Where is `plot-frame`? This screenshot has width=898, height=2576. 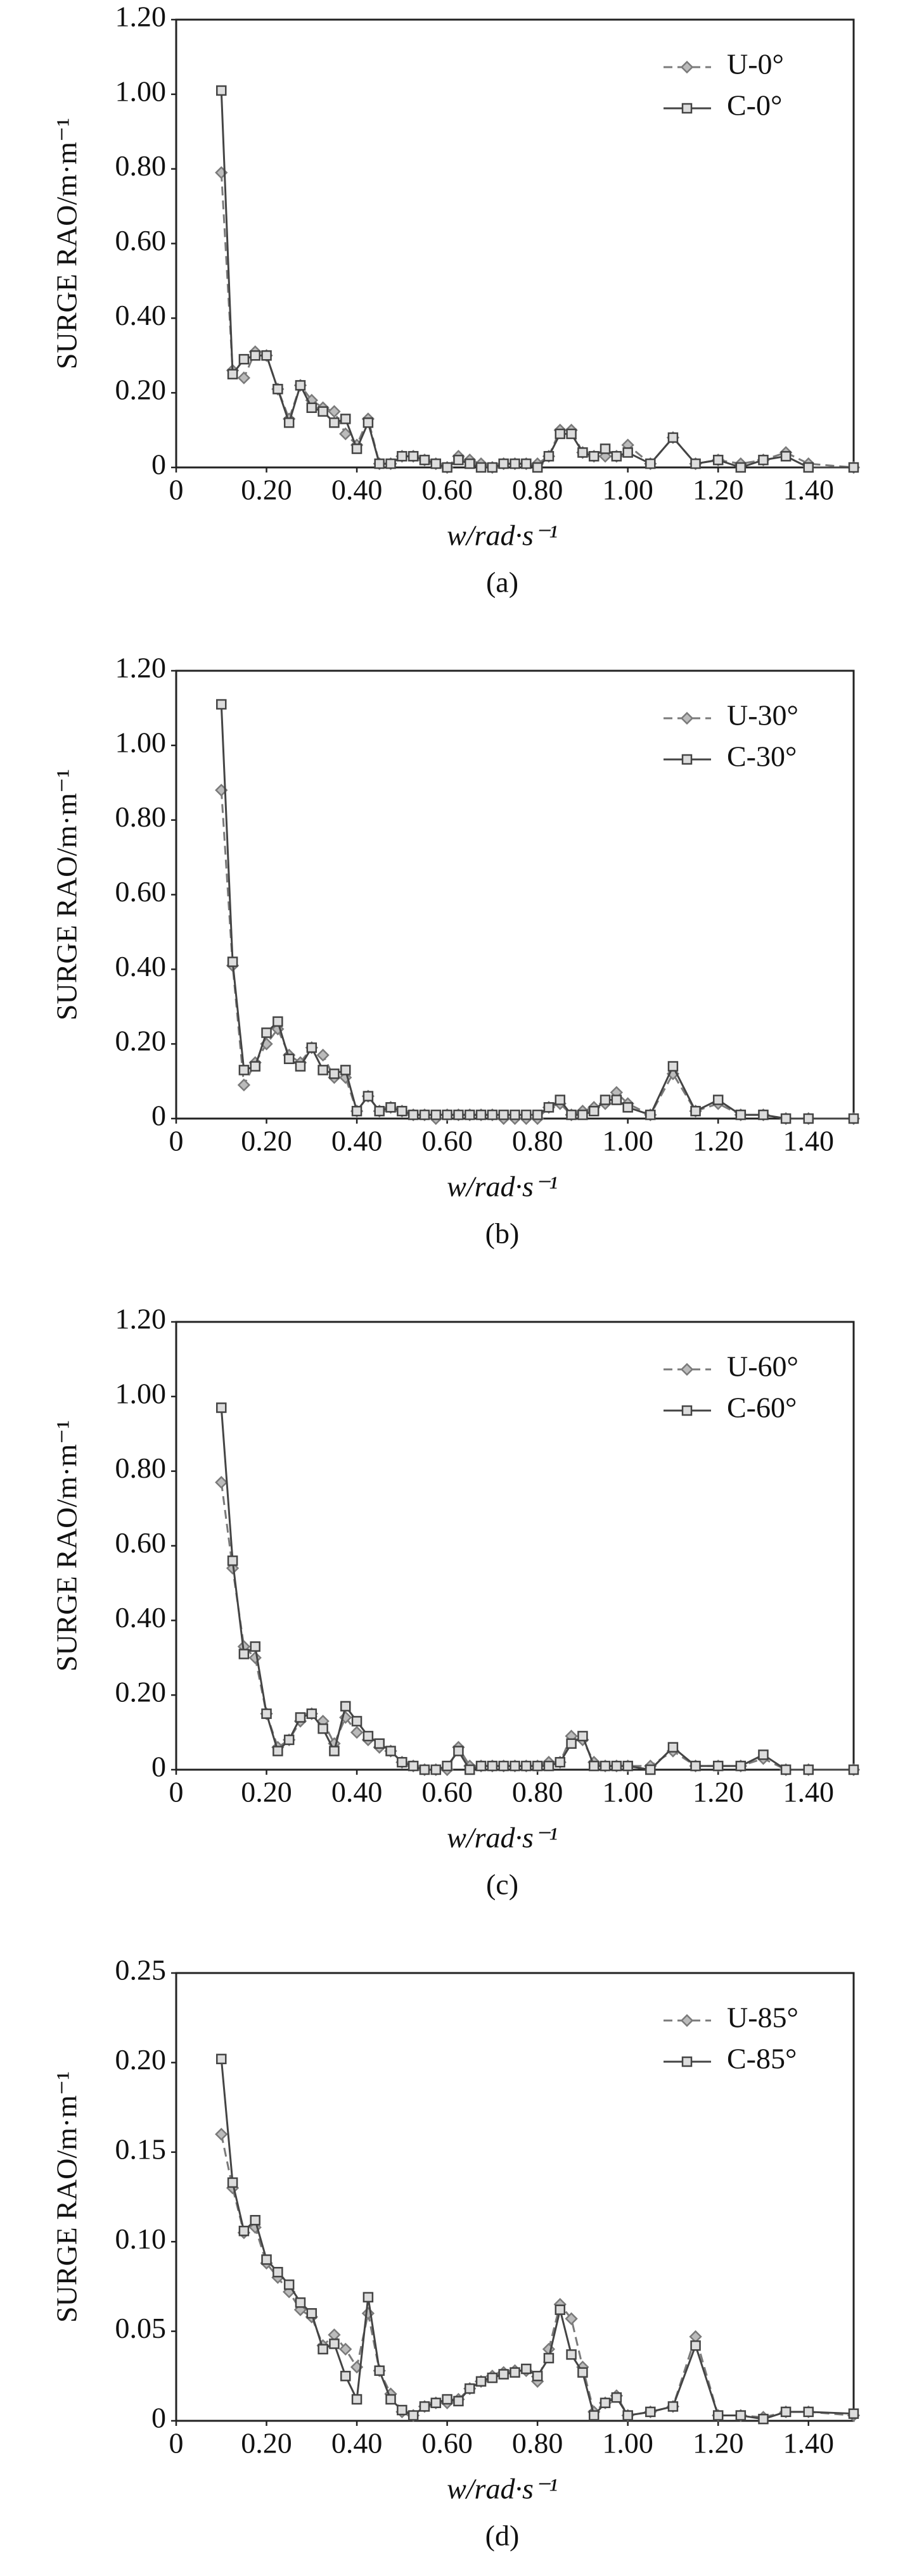
plot-frame is located at coordinates (515, 2197).